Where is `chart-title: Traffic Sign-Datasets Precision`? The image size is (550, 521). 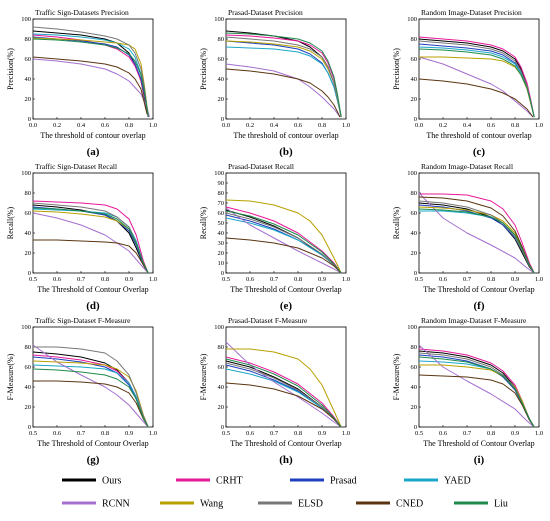
chart-title: Traffic Sign-Datasets Precision is located at coordinates (82, 12).